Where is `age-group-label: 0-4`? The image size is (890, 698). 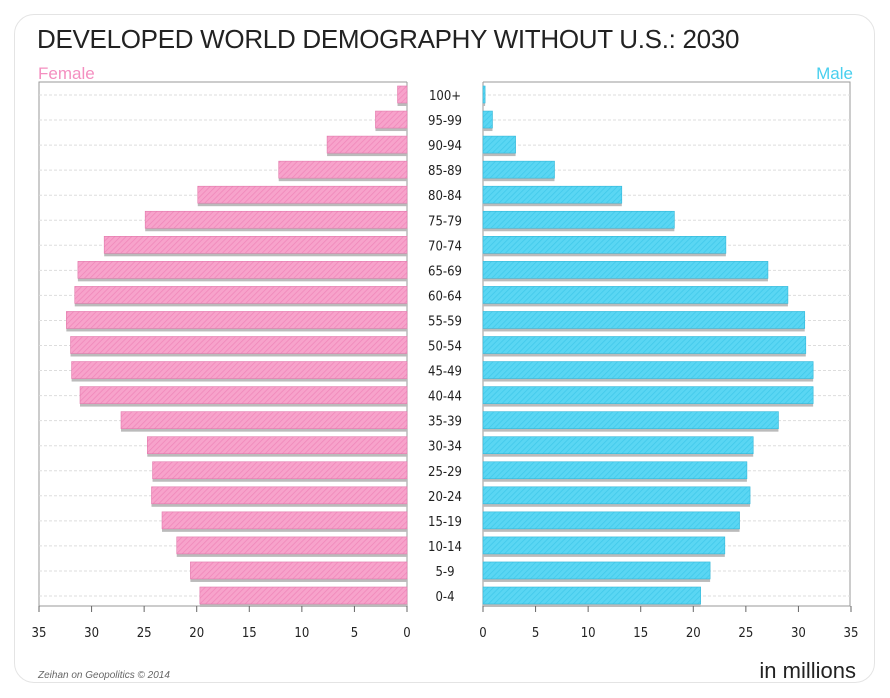 age-group-label: 0-4 is located at coordinates (444, 597).